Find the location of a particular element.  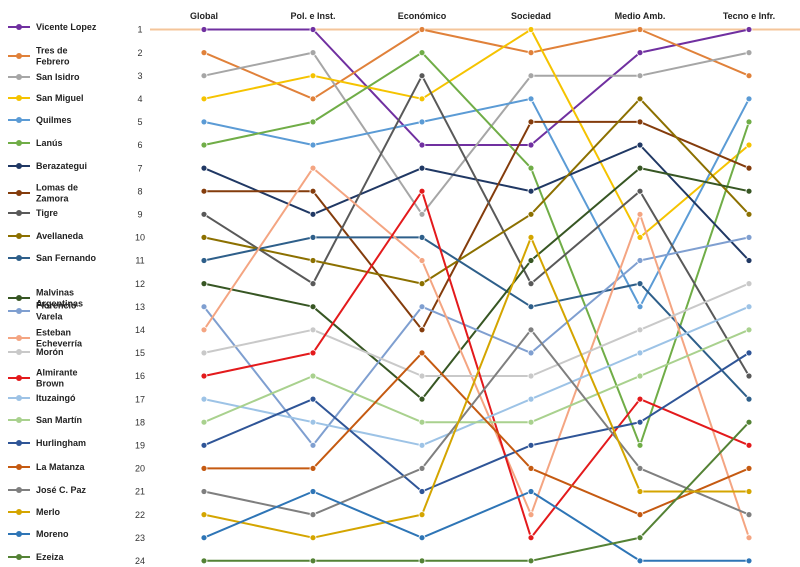

point-san-miguel-global is located at coordinates (204, 99).